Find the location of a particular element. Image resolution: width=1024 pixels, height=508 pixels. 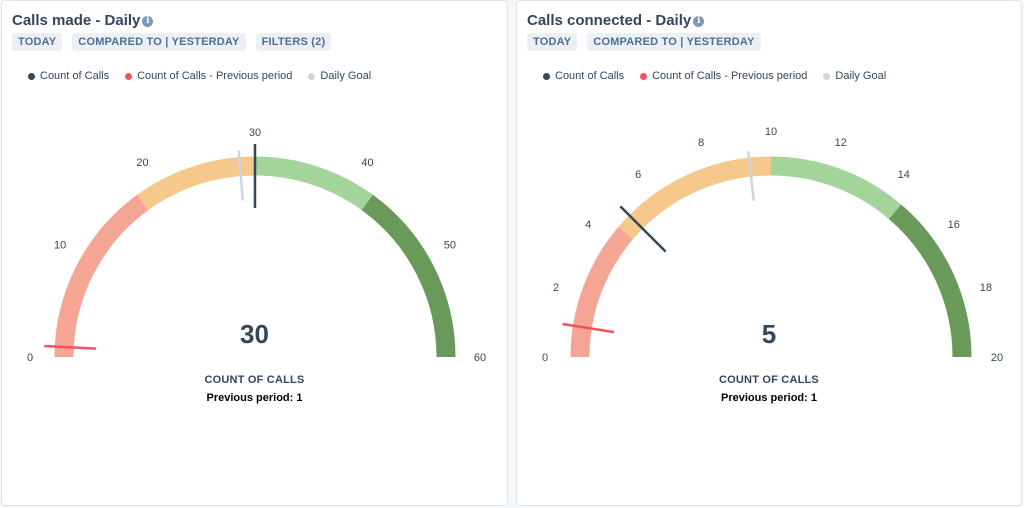

card-title: Calls made - Daily i is located at coordinates (83, 20).